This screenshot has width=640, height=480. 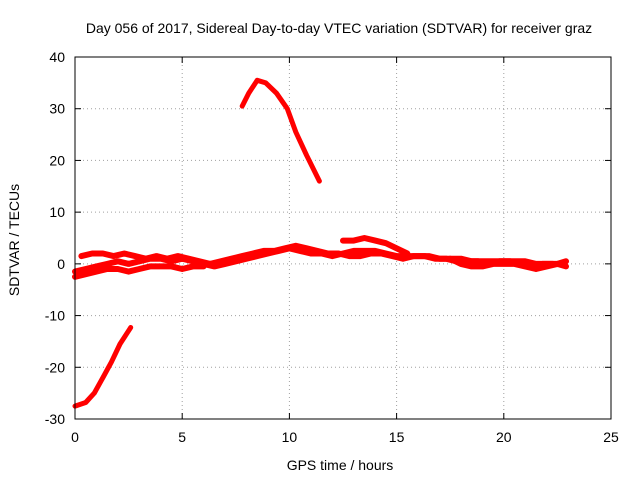 I want to click on x-tick-label: 25, so click(x=611, y=437).